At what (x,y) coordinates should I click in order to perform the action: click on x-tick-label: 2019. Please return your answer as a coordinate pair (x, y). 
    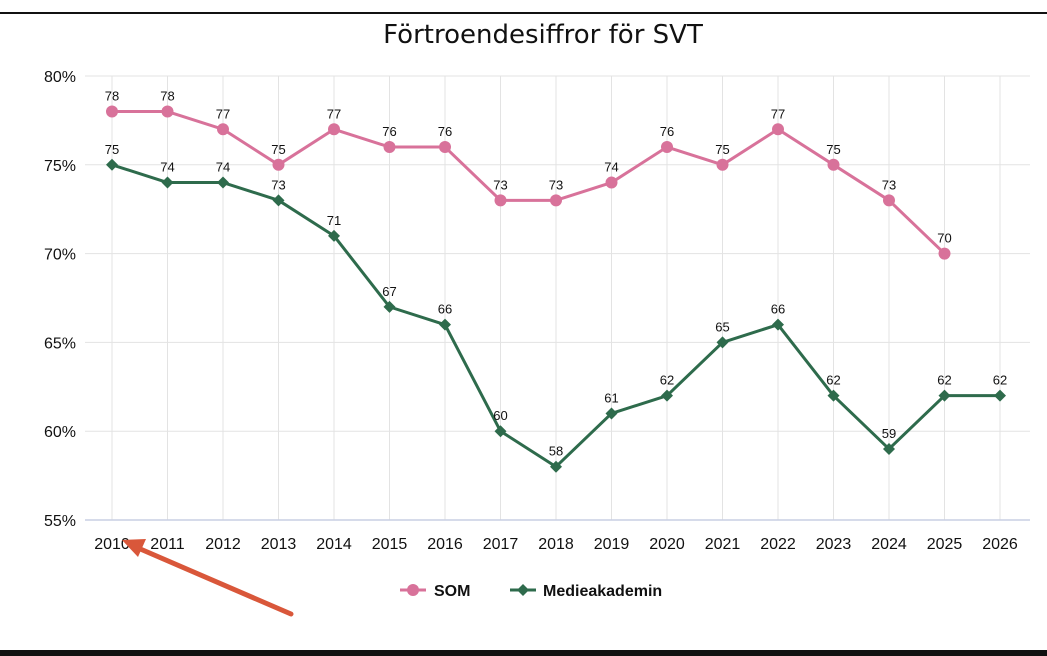
    Looking at the image, I should click on (612, 544).